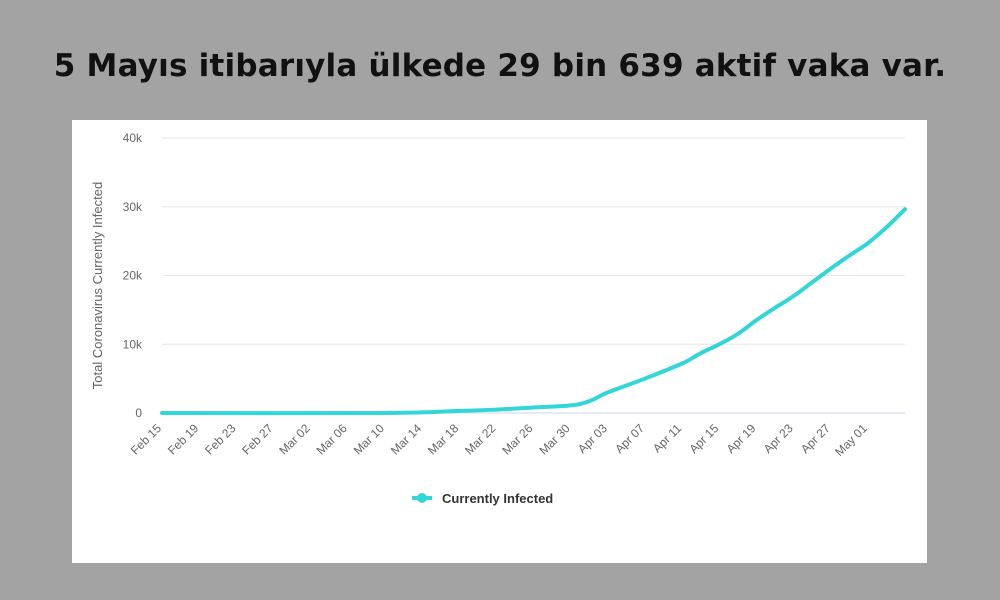  Describe the element at coordinates (146, 439) in the screenshot. I see `x-tick-label: Feb 15` at that location.